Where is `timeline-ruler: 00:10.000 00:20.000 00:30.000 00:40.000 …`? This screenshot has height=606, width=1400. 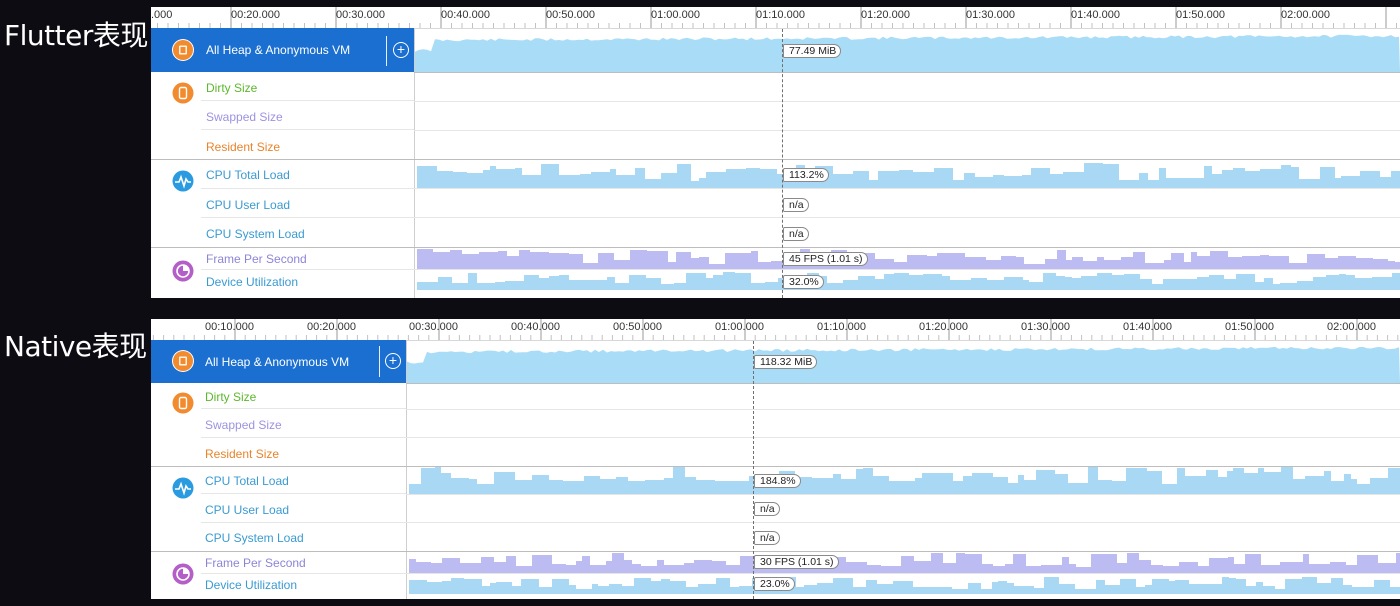
timeline-ruler: 00:10.000 00:20.000 00:30.000 00:40.000 … is located at coordinates (775, 330).